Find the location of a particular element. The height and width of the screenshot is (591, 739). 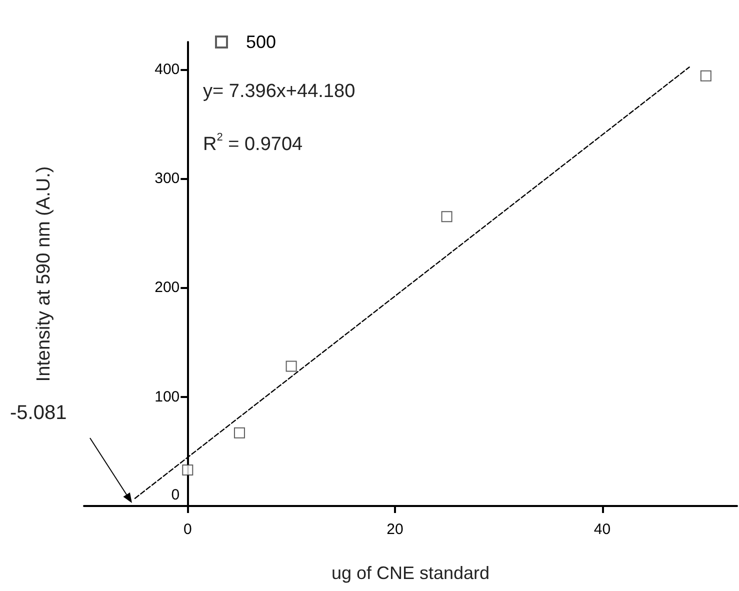

y-tick-label: 300 is located at coordinates (167, 178).